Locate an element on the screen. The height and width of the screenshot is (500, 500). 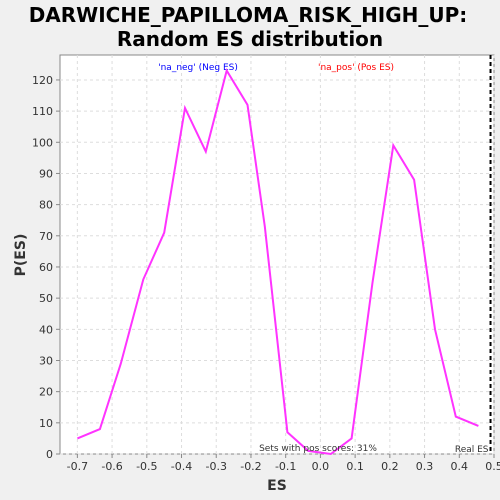
real-es-label: Real ES is located at coordinates (472, 450).